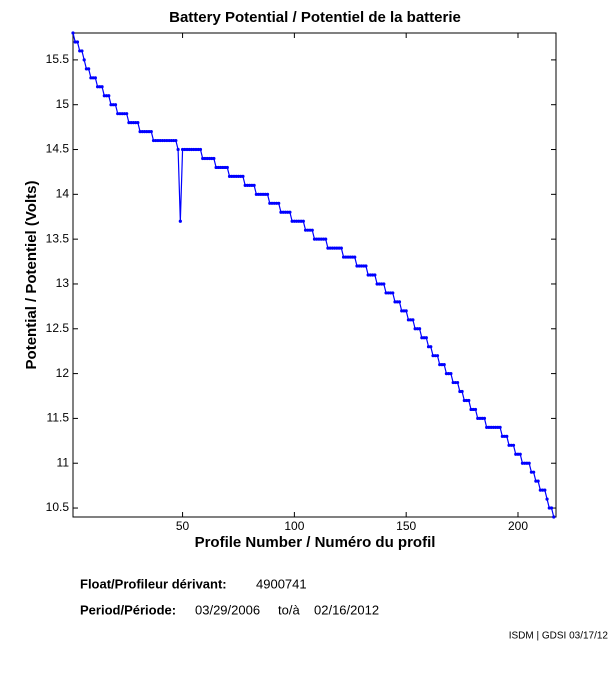 The height and width of the screenshot is (675, 611). Describe the element at coordinates (63, 373) in the screenshot. I see `y-tick-label: 12` at that location.